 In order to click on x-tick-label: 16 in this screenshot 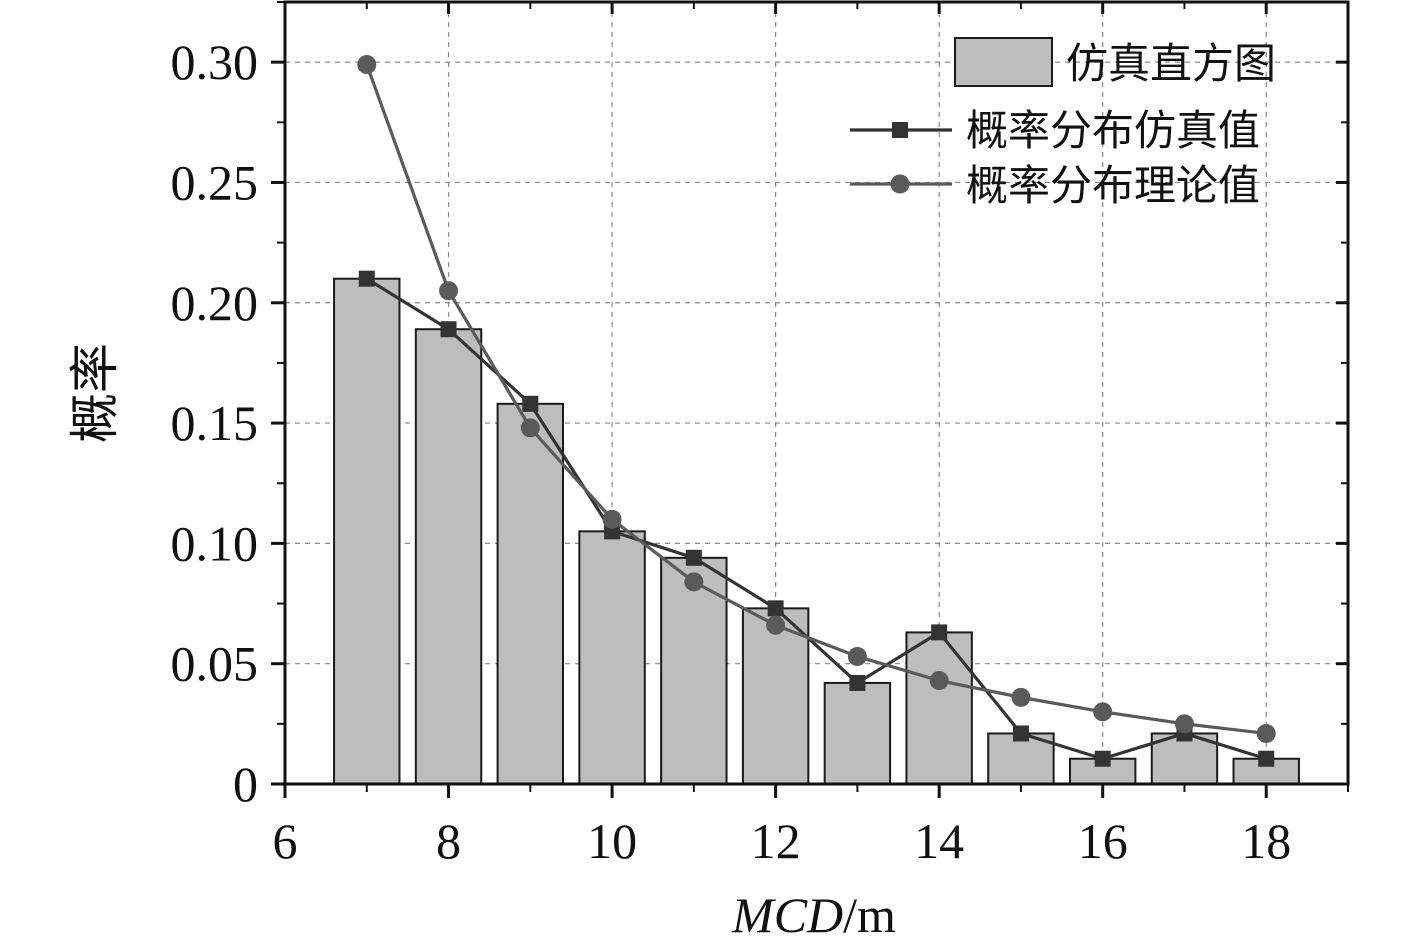, I will do `click(1103, 841)`.